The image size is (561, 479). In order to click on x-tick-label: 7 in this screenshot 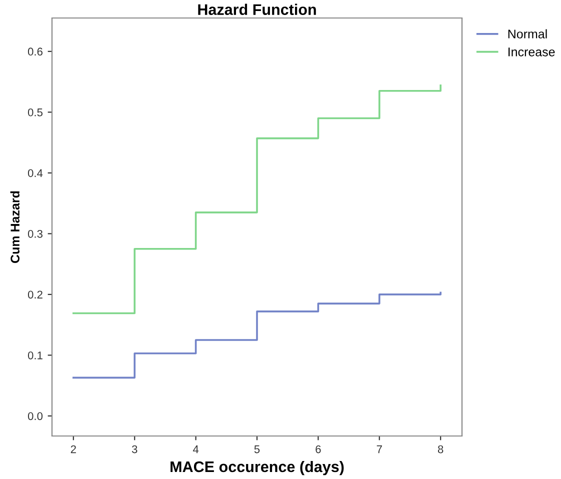, I will do `click(379, 449)`.